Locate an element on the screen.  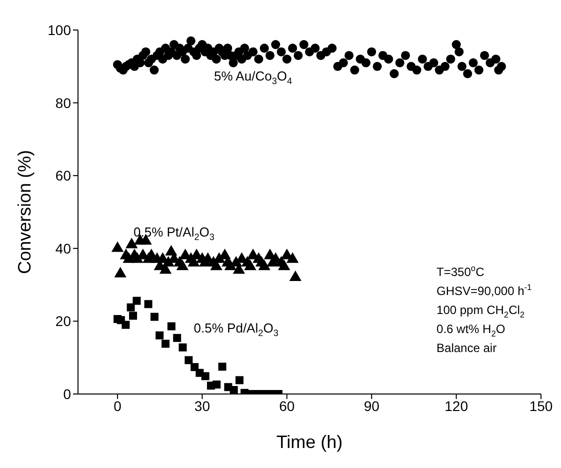
y-tick-label: 40 is located at coordinates (63, 248).